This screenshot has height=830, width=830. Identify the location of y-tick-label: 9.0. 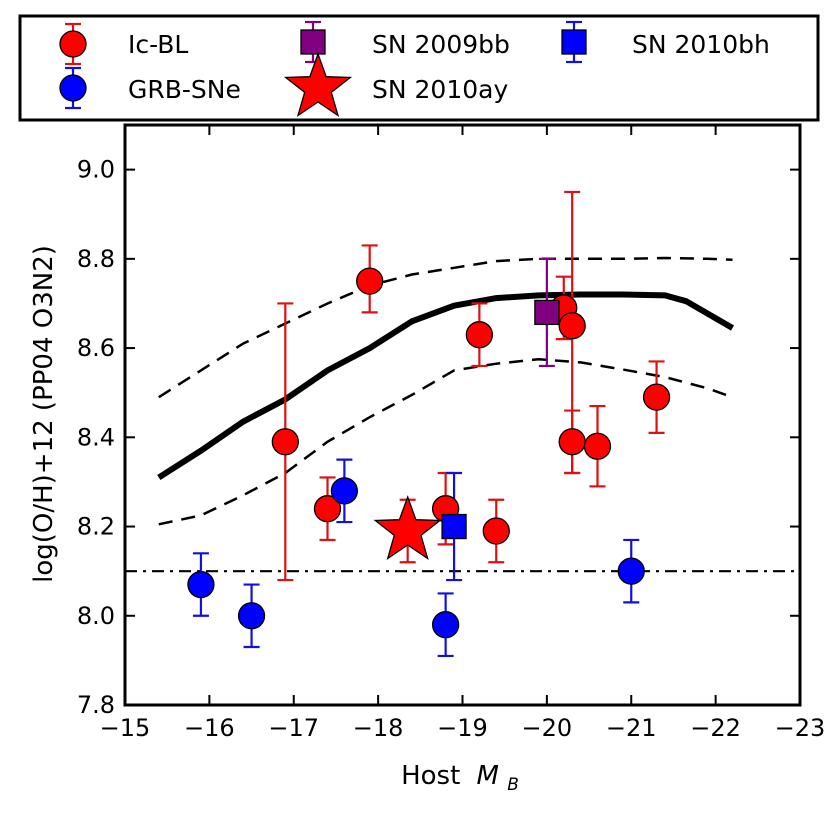
(96, 170).